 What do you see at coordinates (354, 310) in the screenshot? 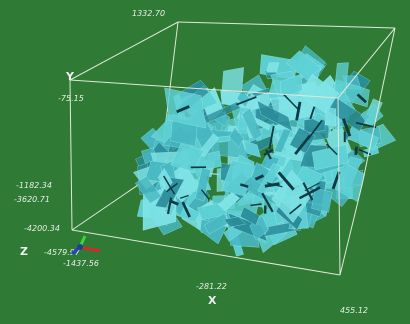
I see `tick-x-far: 455.12` at bounding box center [354, 310].